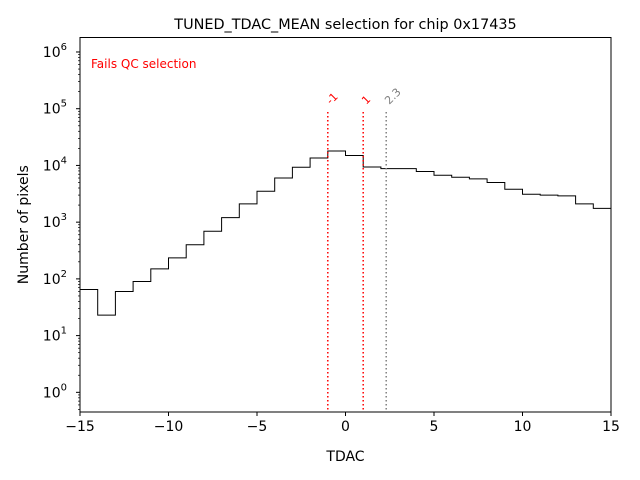 The width and height of the screenshot is (640, 480). Describe the element at coordinates (55, 278) in the screenshot. I see `y-tick-label: 10²` at that location.